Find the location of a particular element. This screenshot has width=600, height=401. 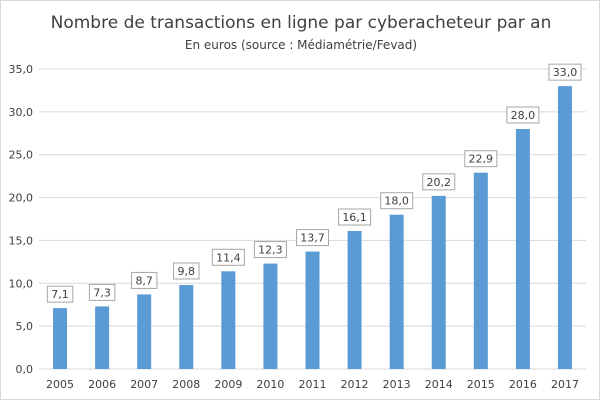

data-label-text: 16,1 is located at coordinates (354, 217).